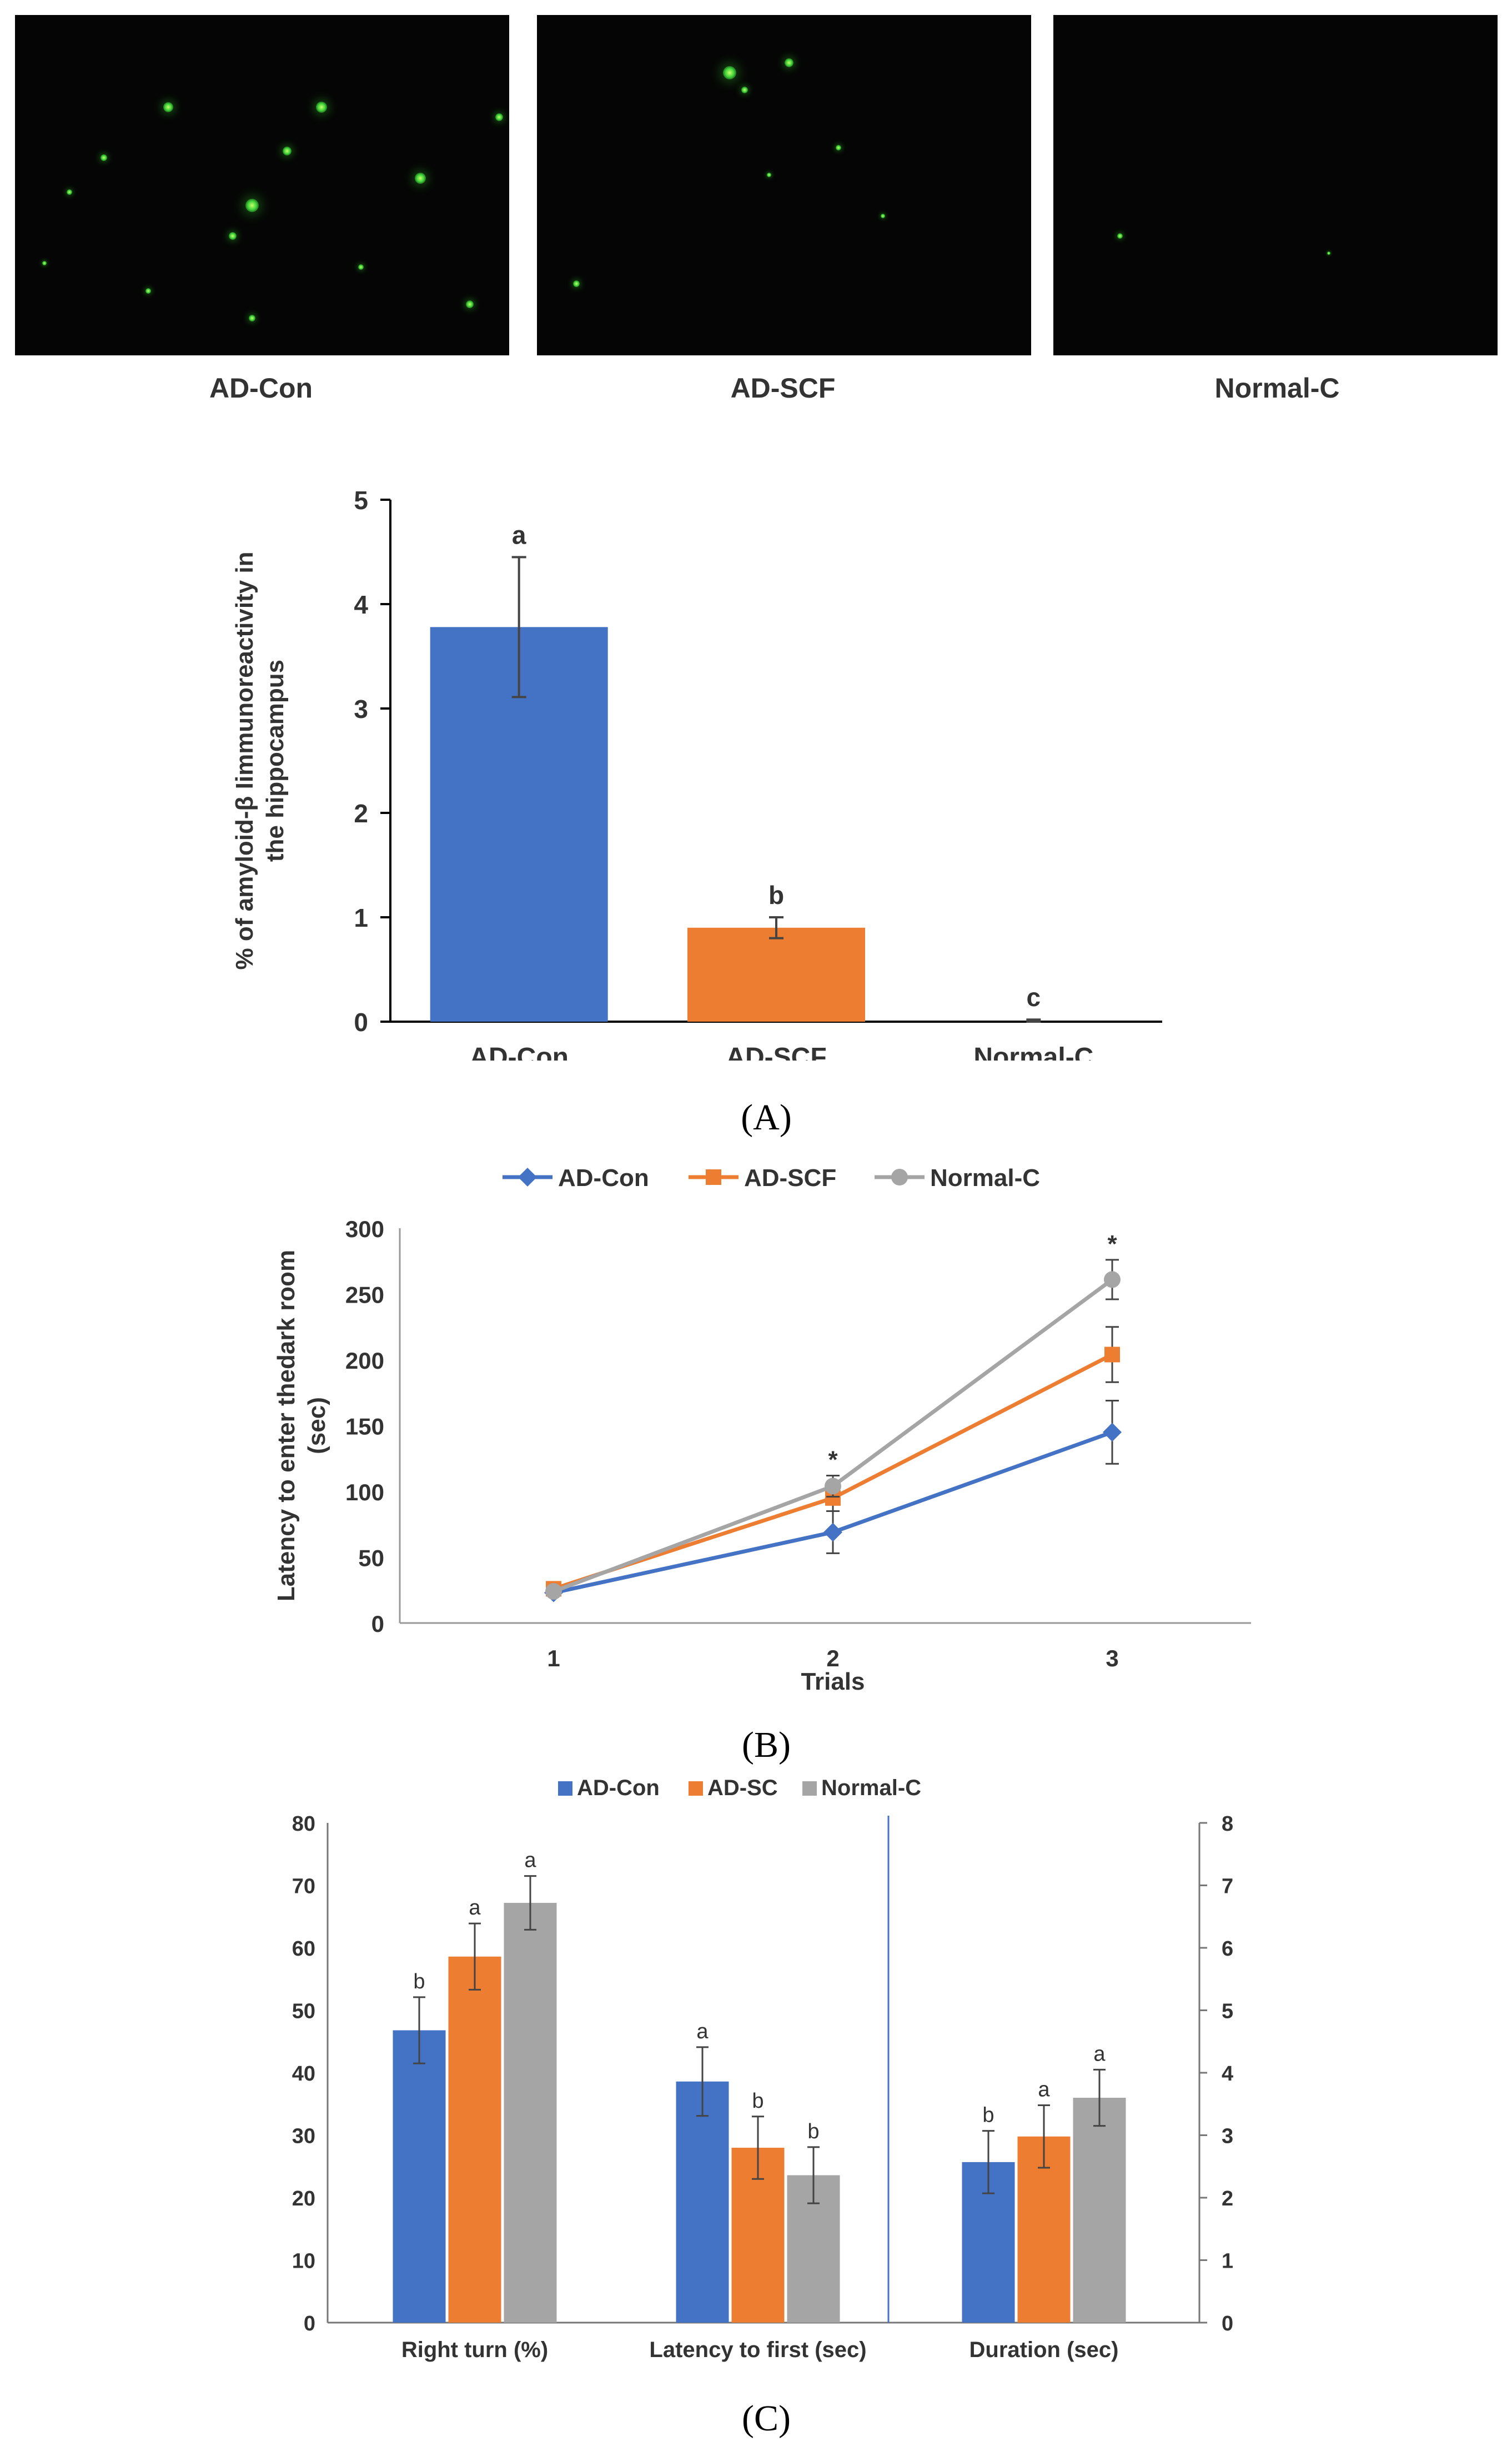  Describe the element at coordinates (766, 1117) in the screenshot. I see `panel-label-a: (A)` at that location.